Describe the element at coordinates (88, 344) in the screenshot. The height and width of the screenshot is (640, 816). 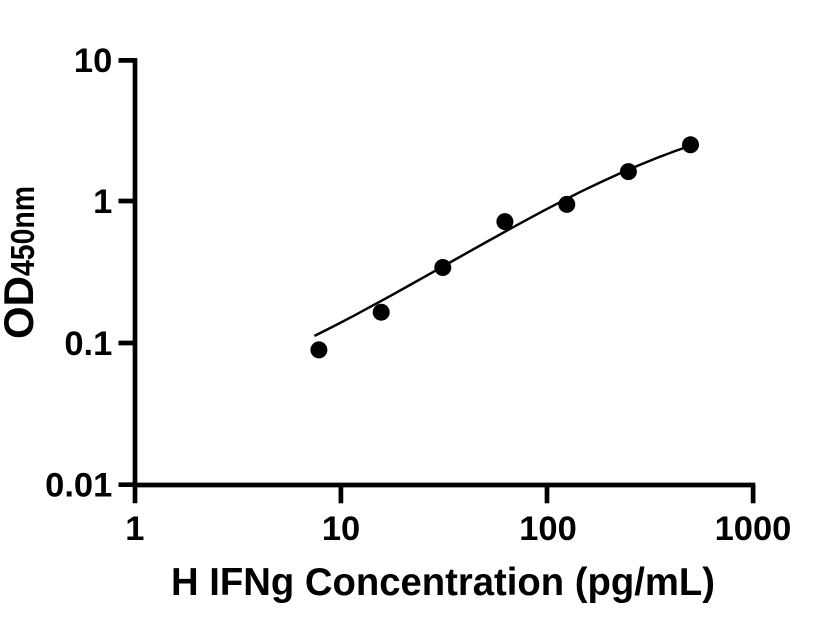
I see `svg-text: 0.1` at that location.